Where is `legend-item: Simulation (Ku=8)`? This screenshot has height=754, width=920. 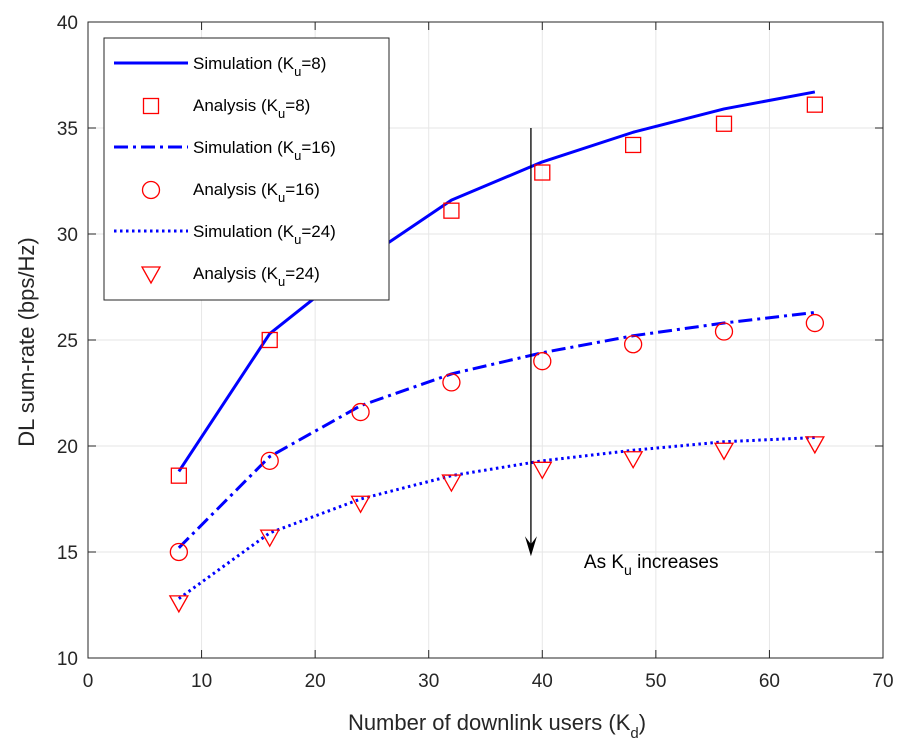
legend-item: Simulation (Ku=8) is located at coordinates (220, 66).